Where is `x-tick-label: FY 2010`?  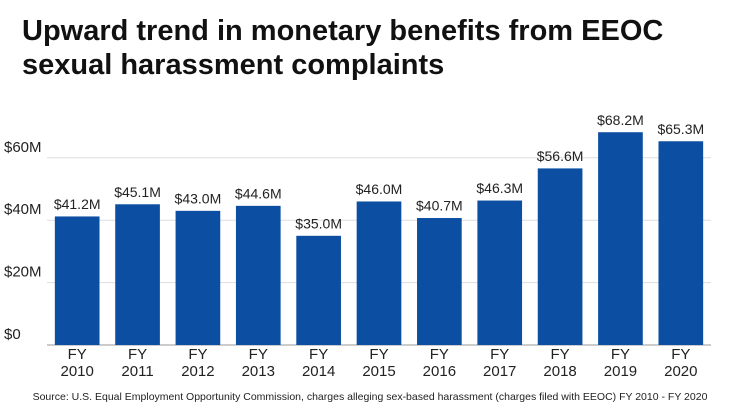 x-tick-label: FY 2010 is located at coordinates (76, 363).